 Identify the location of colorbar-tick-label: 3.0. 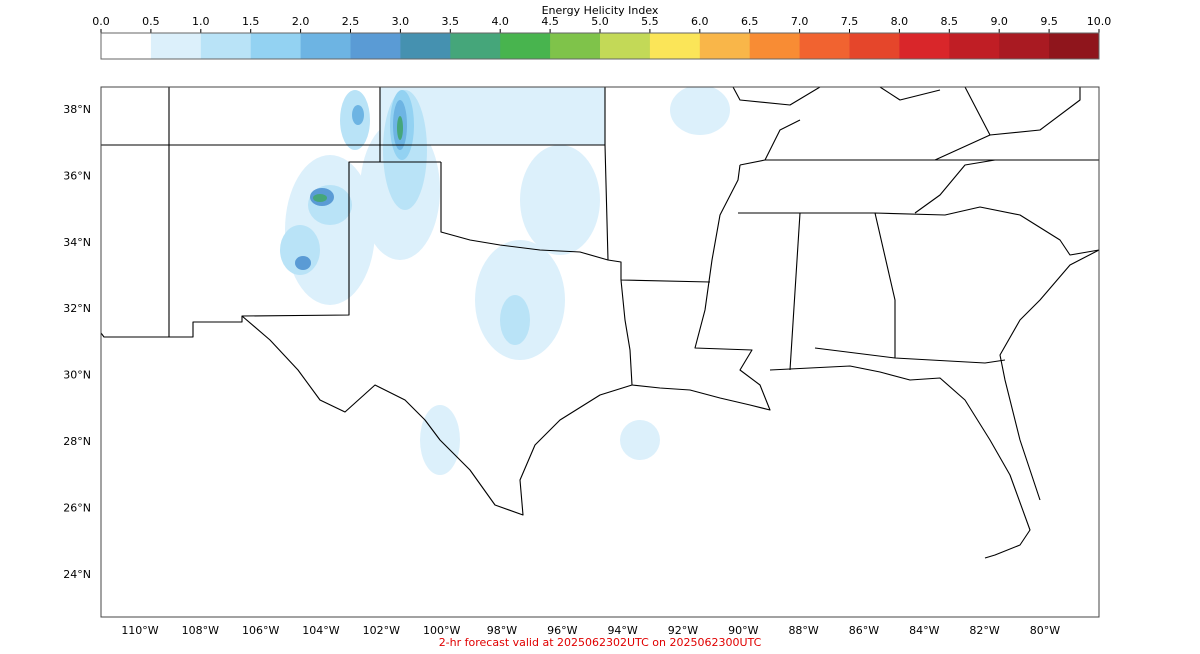
(401, 21).